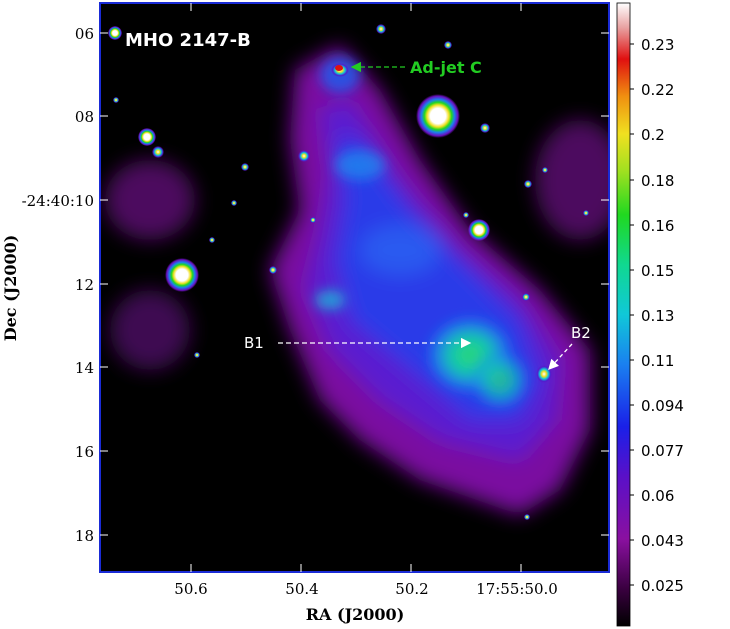 The width and height of the screenshot is (730, 629). Describe the element at coordinates (366, 589) in the screenshot. I see `x-tick-labels: 50.6 50.4 50.2 17:55:50.0` at that location.